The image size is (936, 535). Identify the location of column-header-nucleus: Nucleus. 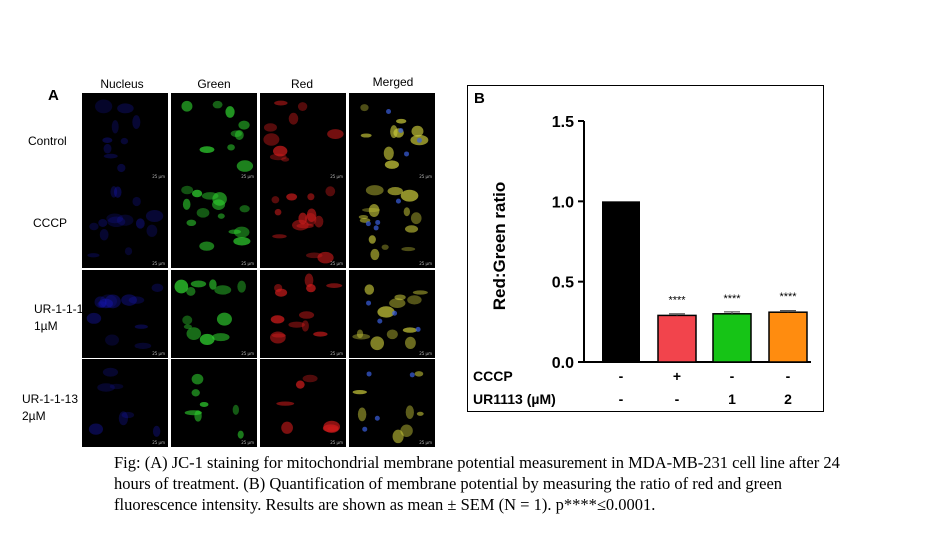
(122, 84).